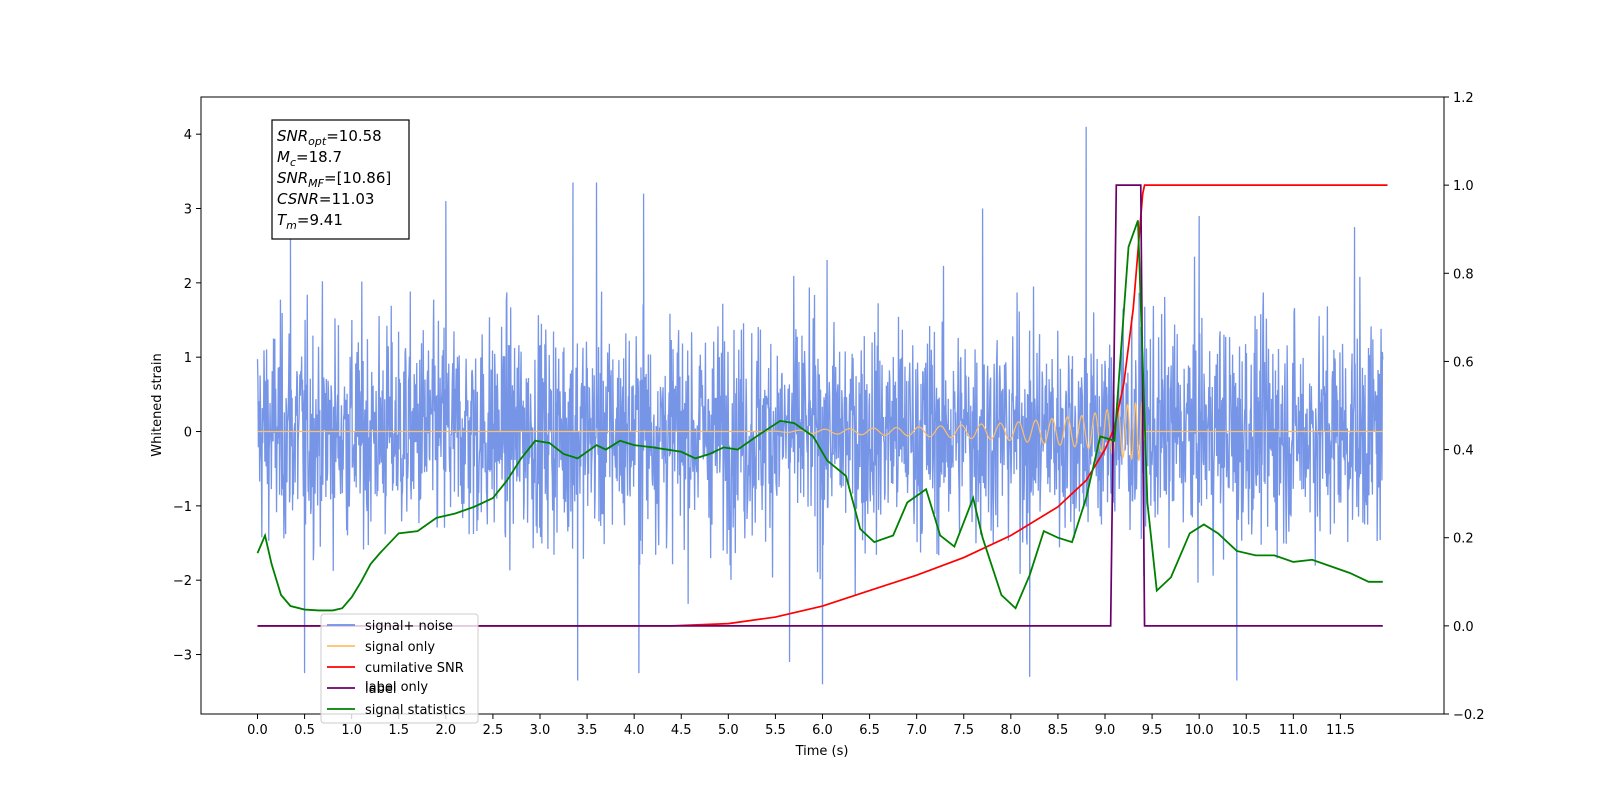  Describe the element at coordinates (1340, 730) in the screenshot. I see `x-tick-label: 11.5` at that location.